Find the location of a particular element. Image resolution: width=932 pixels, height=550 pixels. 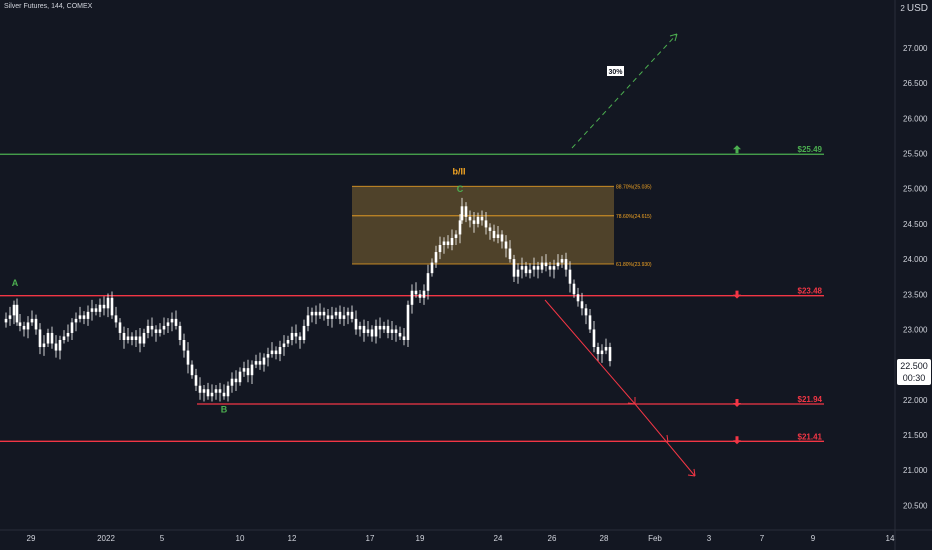

arrow-down-icon is located at coordinates (737, 403).